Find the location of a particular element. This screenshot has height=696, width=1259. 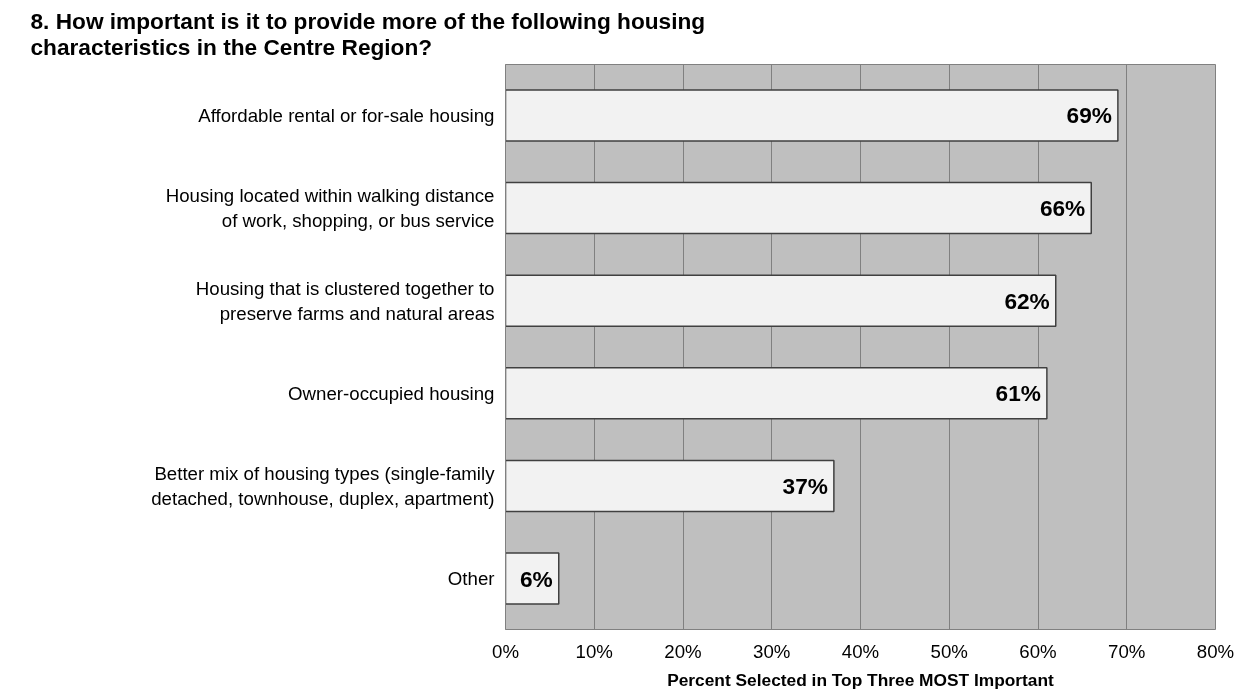

x-tick-label: 70% is located at coordinates (1127, 651).